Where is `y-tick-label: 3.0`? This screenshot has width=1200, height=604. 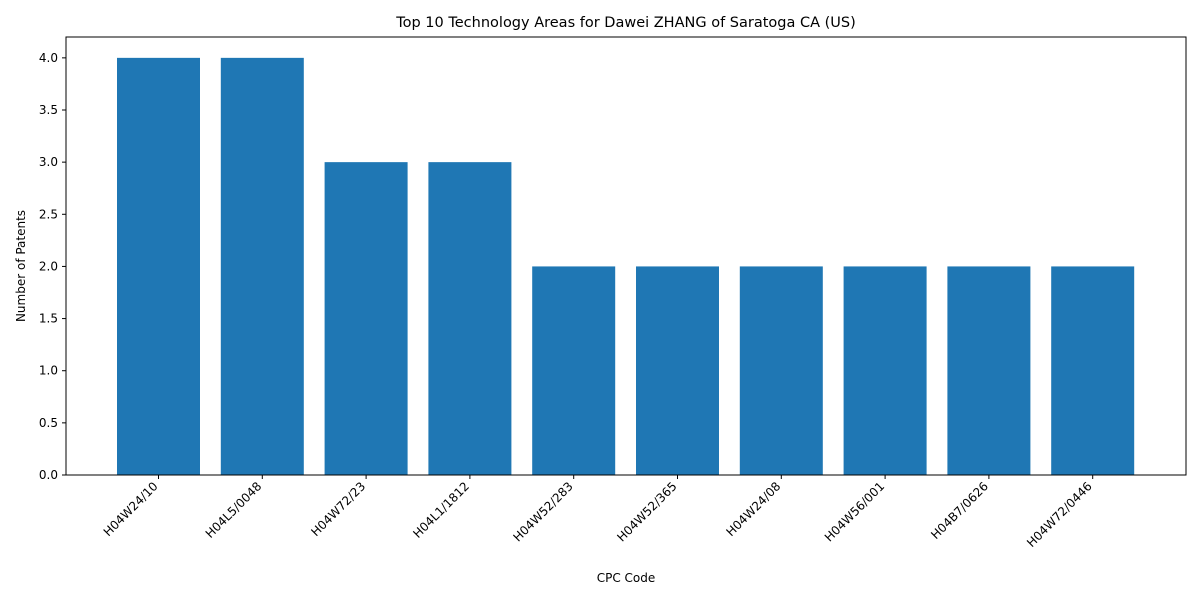
y-tick-label: 3.0 is located at coordinates (48, 162).